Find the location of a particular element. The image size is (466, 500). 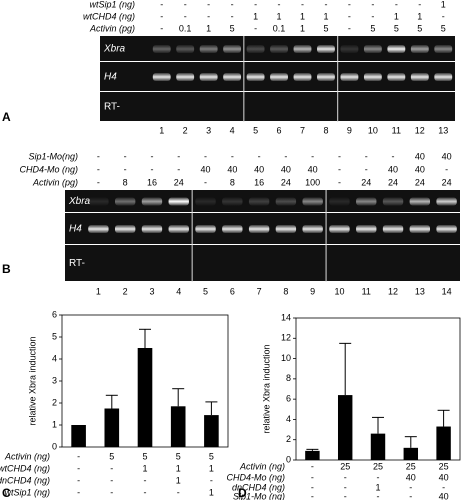

condition-label: Activin (pg) is located at coordinates (112, 28).